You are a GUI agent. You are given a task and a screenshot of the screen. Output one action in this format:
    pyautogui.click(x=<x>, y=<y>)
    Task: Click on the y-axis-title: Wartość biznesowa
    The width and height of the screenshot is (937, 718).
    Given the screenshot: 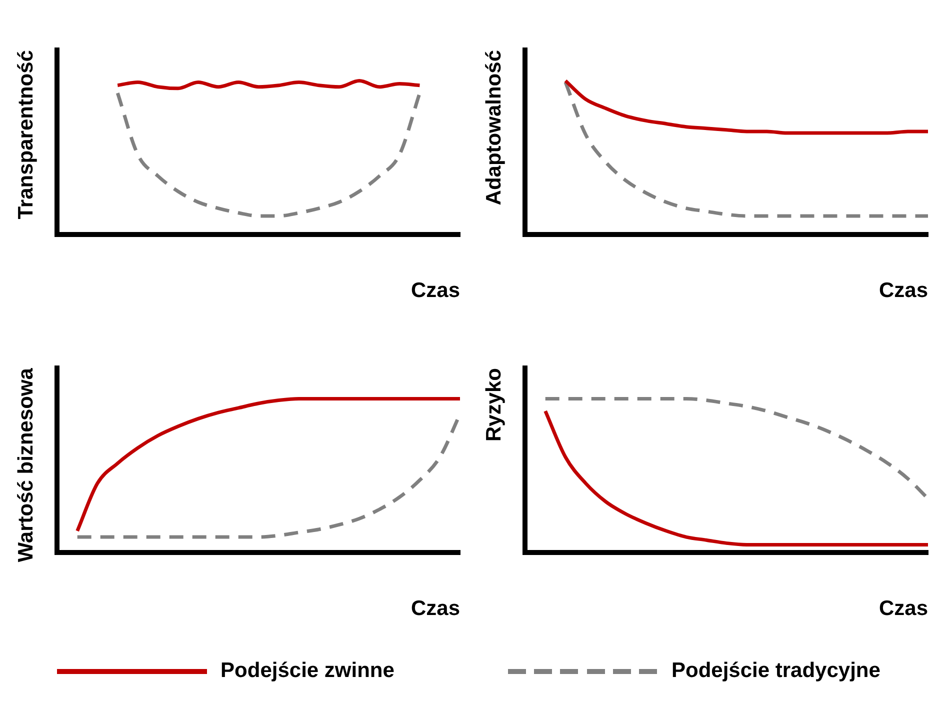 What is the action you would take?
    pyautogui.click(x=26, y=465)
    